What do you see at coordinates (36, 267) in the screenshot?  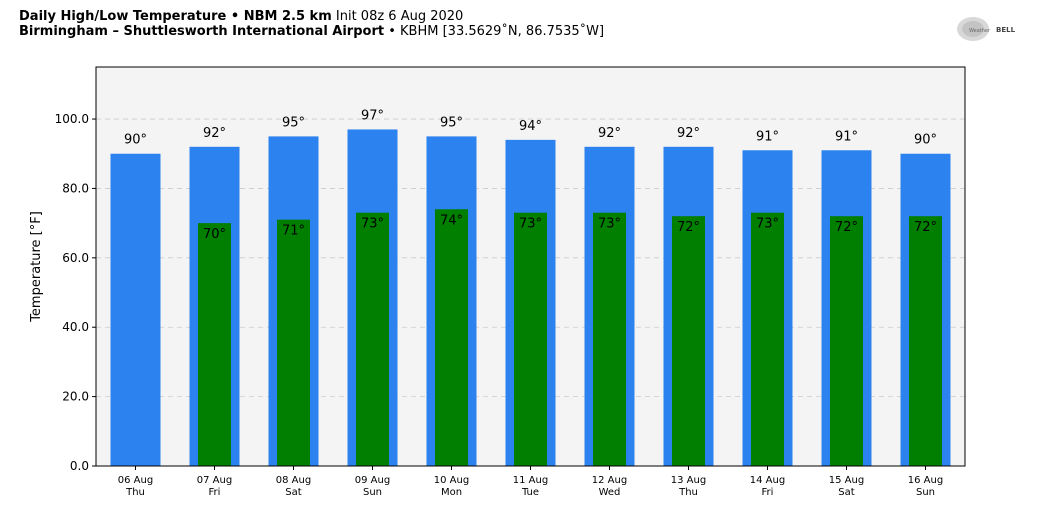 I see `y-axis-label: Temperature [°F]` at bounding box center [36, 267].